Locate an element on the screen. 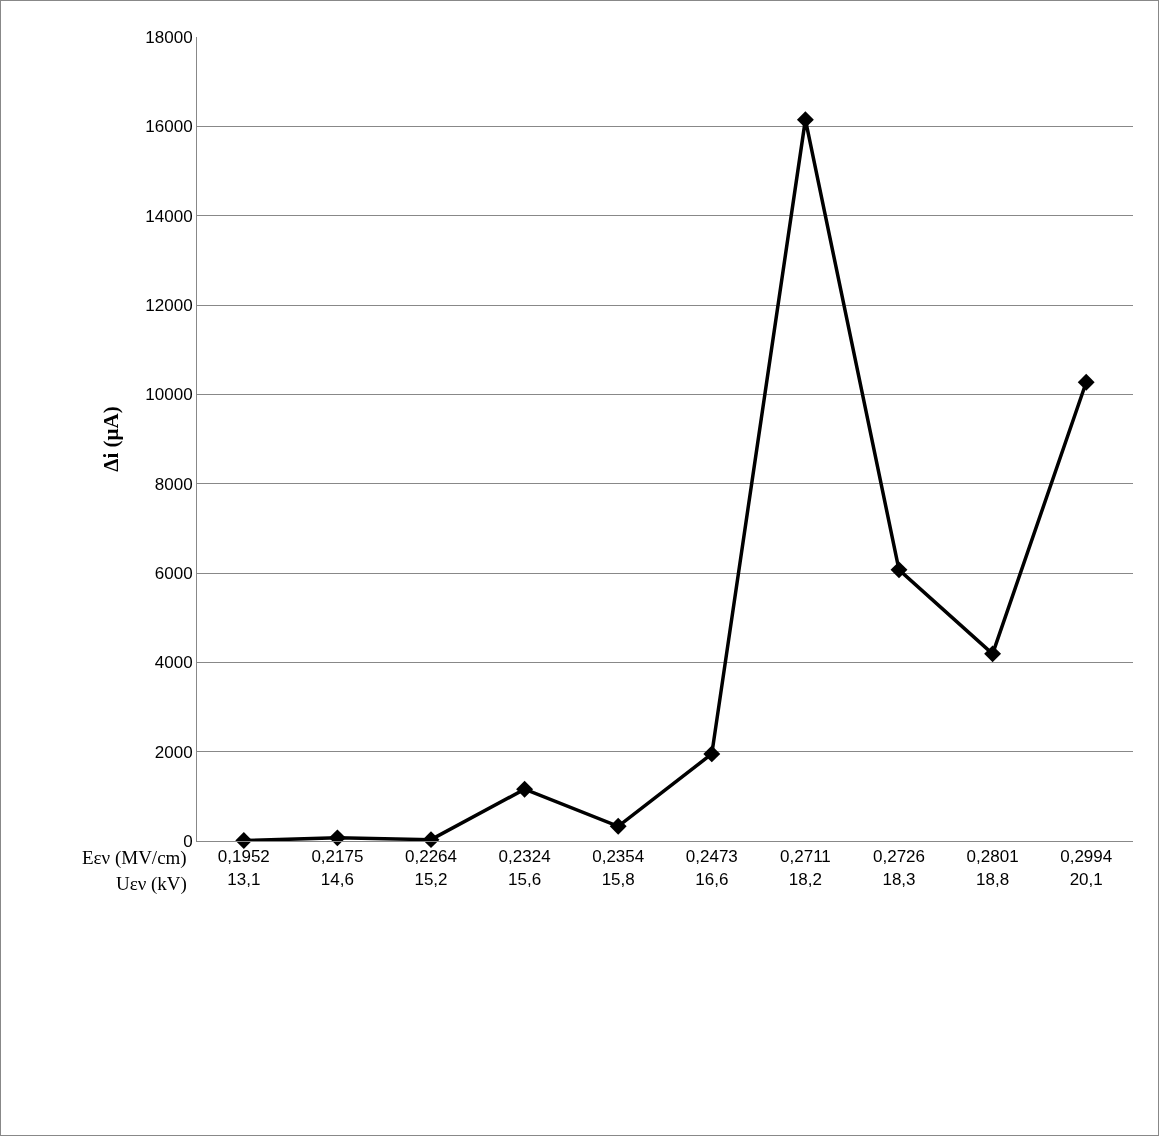 This screenshot has width=1159, height=1136. y-tick-label: 8000 is located at coordinates (173, 484).